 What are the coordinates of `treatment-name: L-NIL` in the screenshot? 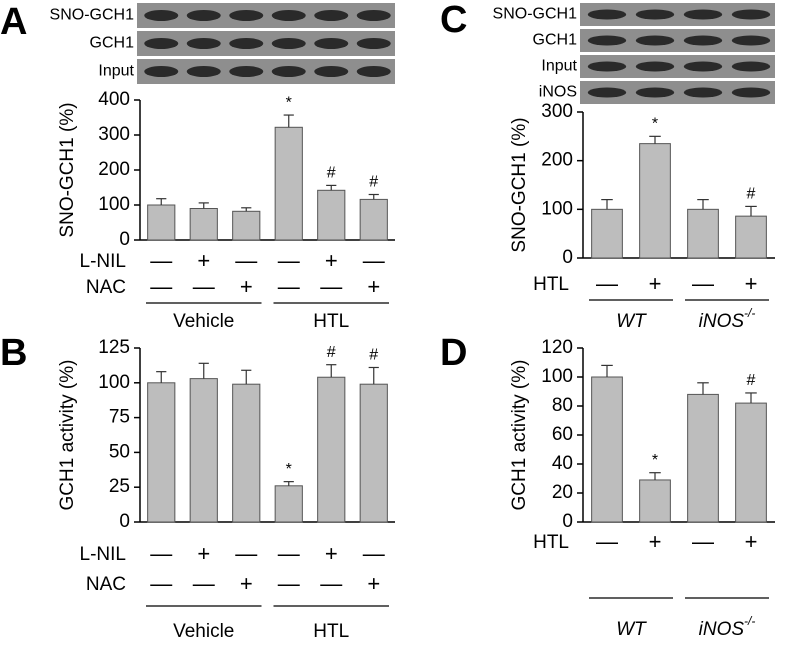 It's located at (103, 261).